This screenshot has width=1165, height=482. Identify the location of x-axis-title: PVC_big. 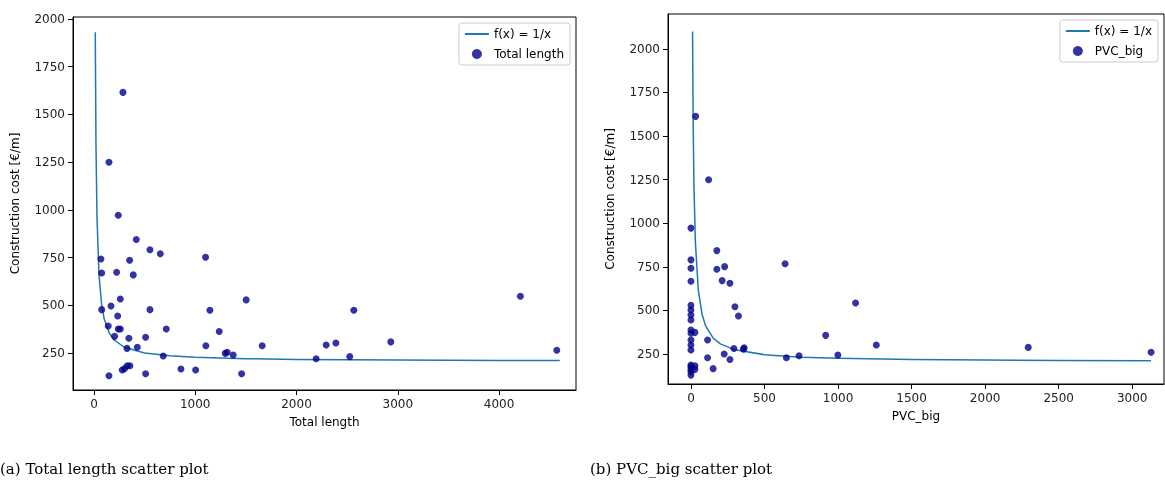
(916, 416).